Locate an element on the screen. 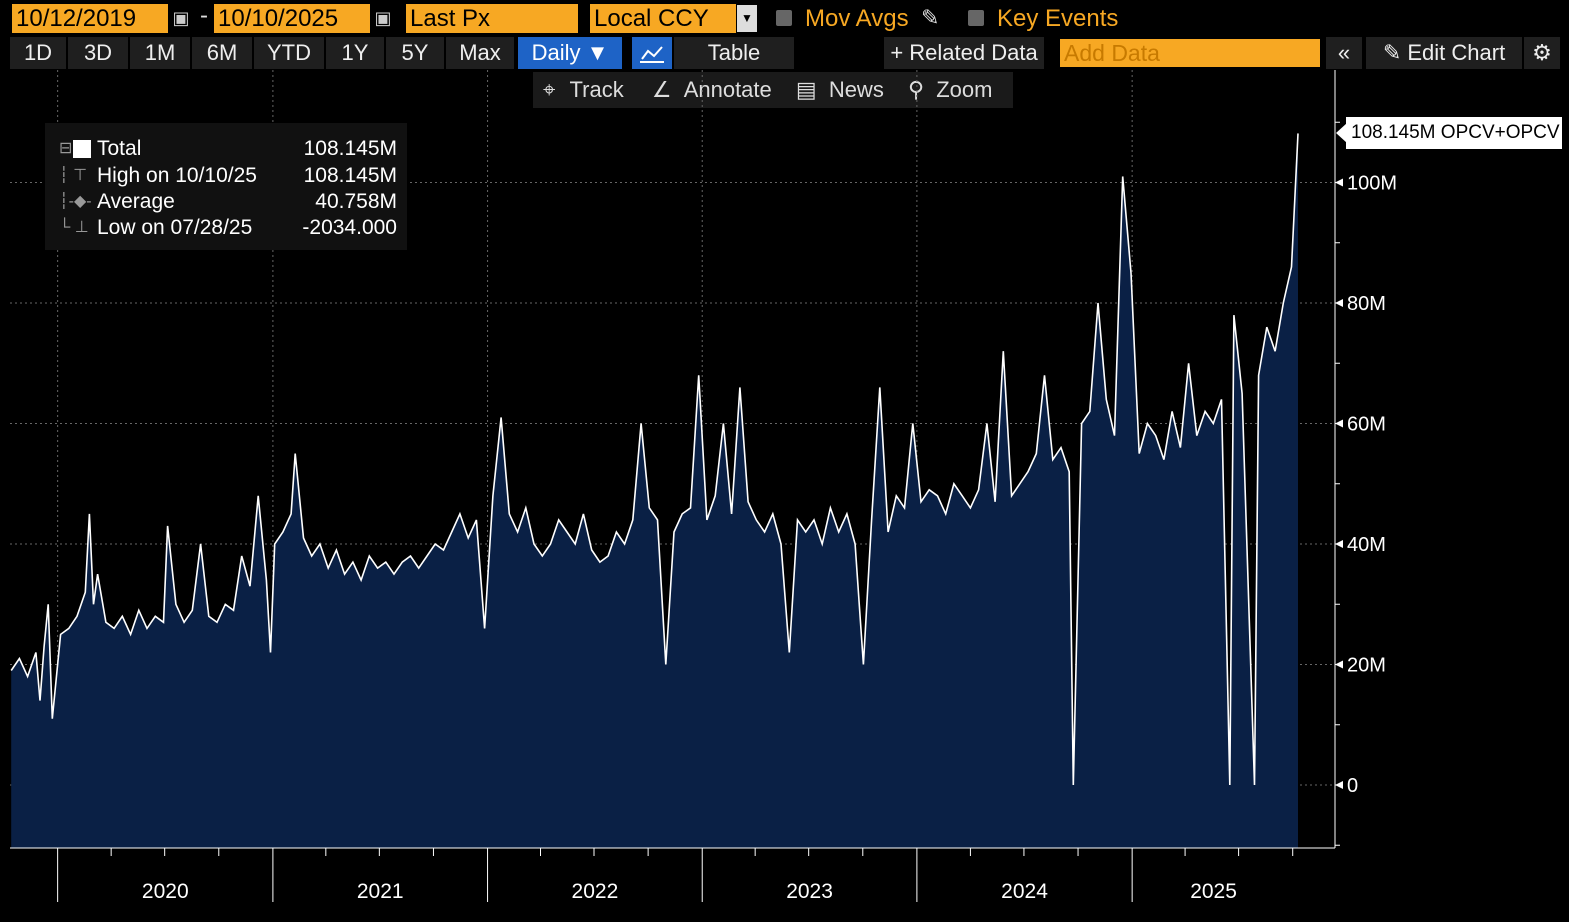 The image size is (1569, 922). legend-average-row: ┆-◆- Average 40.758M is located at coordinates (221, 202).